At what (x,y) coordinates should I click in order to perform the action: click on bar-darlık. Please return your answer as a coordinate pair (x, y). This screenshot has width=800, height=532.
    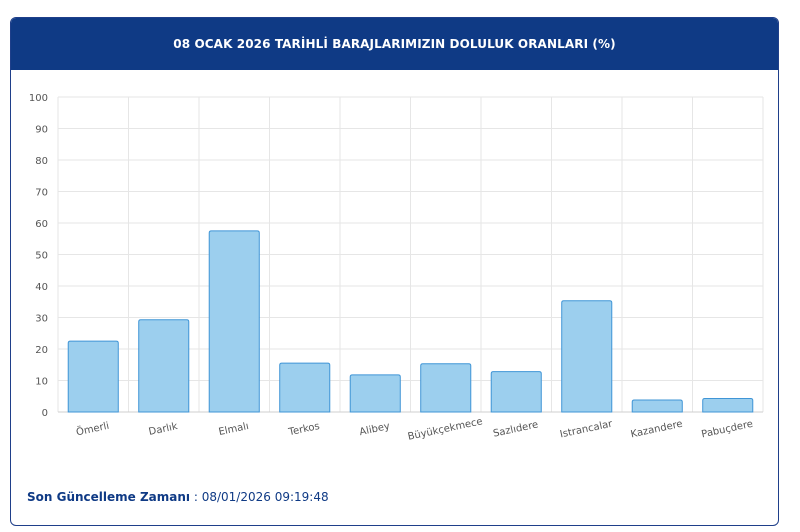
    Looking at the image, I should click on (164, 366).